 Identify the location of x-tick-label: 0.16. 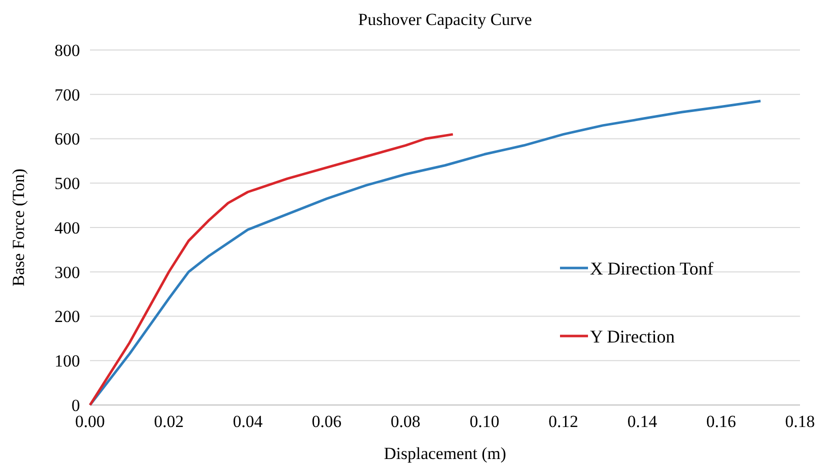
(721, 421).